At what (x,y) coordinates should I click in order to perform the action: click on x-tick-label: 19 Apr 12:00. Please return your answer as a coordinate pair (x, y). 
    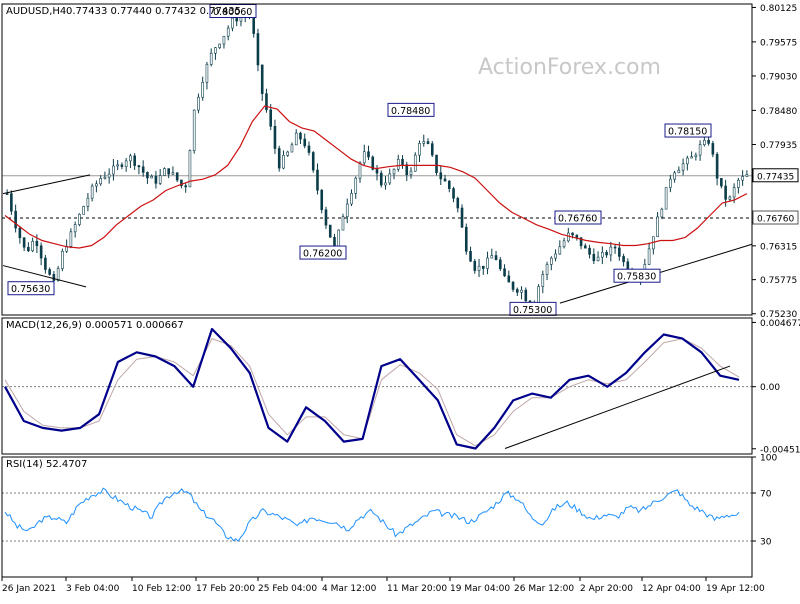
    Looking at the image, I should click on (735, 589).